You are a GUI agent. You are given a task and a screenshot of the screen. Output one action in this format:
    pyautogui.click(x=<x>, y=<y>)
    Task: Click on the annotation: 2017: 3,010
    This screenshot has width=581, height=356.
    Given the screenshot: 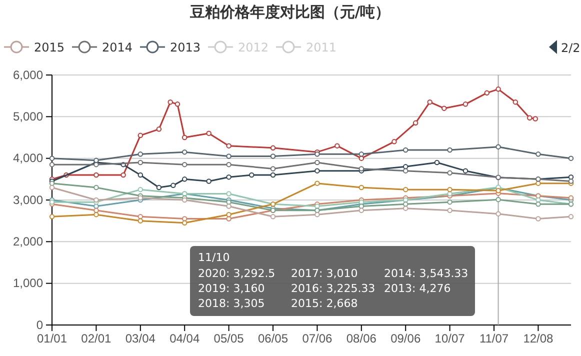 What is the action you would take?
    pyautogui.click(x=324, y=273)
    